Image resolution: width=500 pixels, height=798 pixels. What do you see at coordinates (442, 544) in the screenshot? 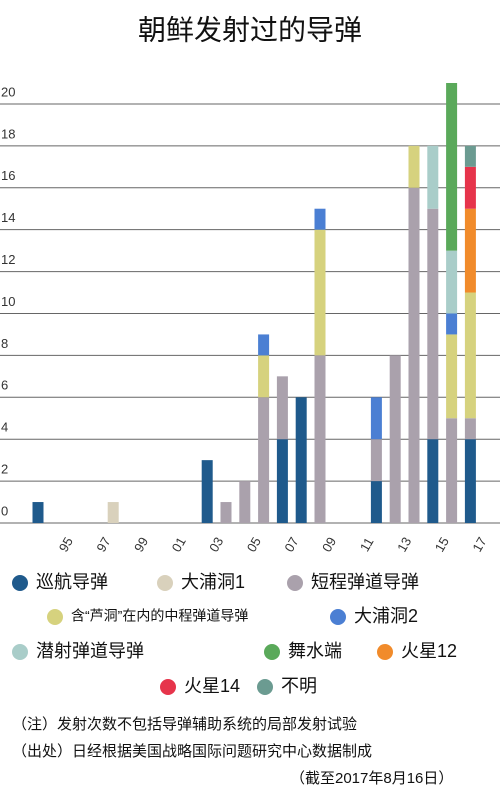
I see `x-tick-label: 15` at bounding box center [442, 544].